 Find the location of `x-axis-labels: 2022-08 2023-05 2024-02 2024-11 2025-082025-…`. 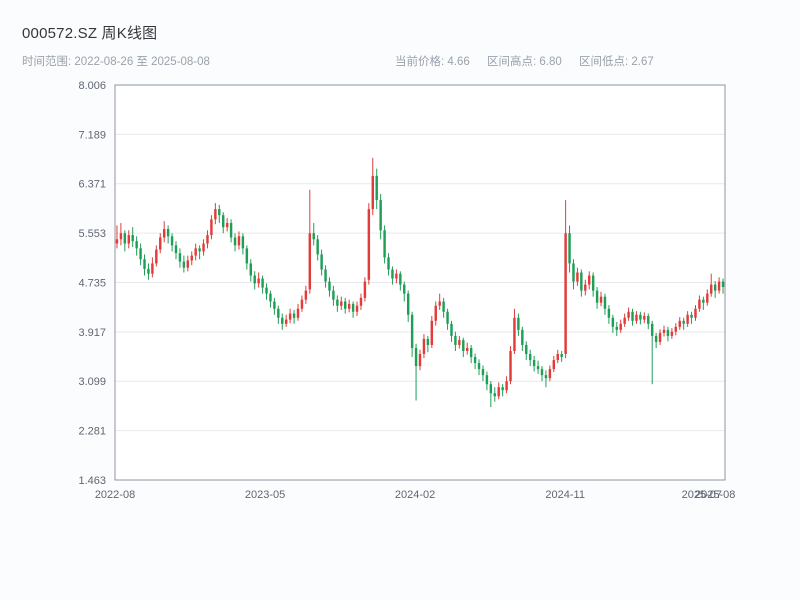

x-axis-labels: 2022-08 2023-05 2024-02 2024-11 2025-082025-… is located at coordinates (415, 495).